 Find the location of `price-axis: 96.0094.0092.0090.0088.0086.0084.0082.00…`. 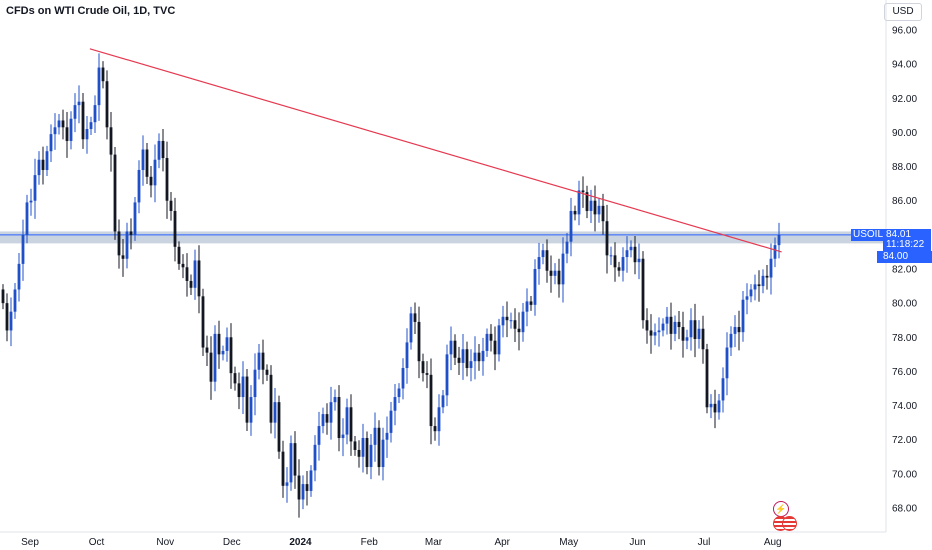

price-axis: 96.0094.0092.0090.0088.0086.0084.0082.00… is located at coordinates (904, 270).